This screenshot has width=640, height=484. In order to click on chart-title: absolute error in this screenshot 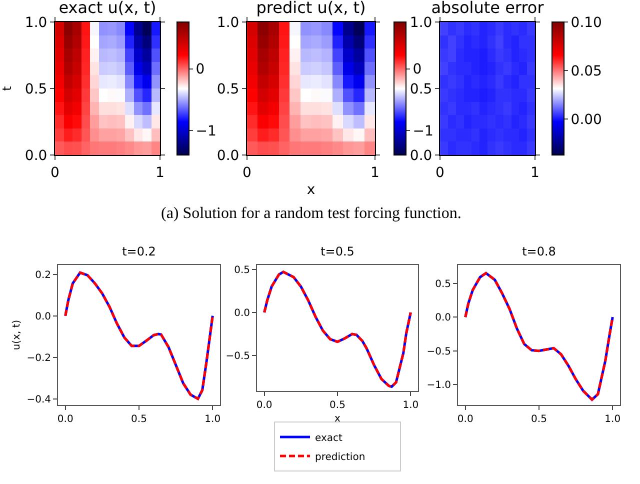, I will do `click(487, 9)`.